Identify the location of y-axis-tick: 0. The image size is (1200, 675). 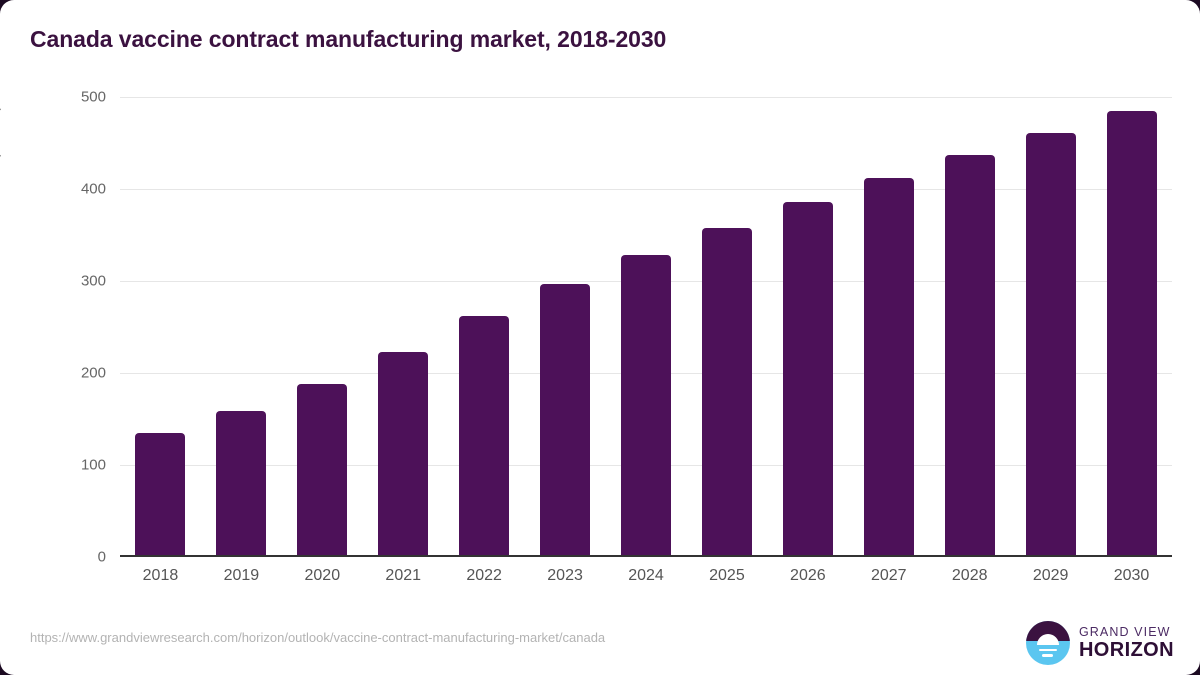
(101, 557).